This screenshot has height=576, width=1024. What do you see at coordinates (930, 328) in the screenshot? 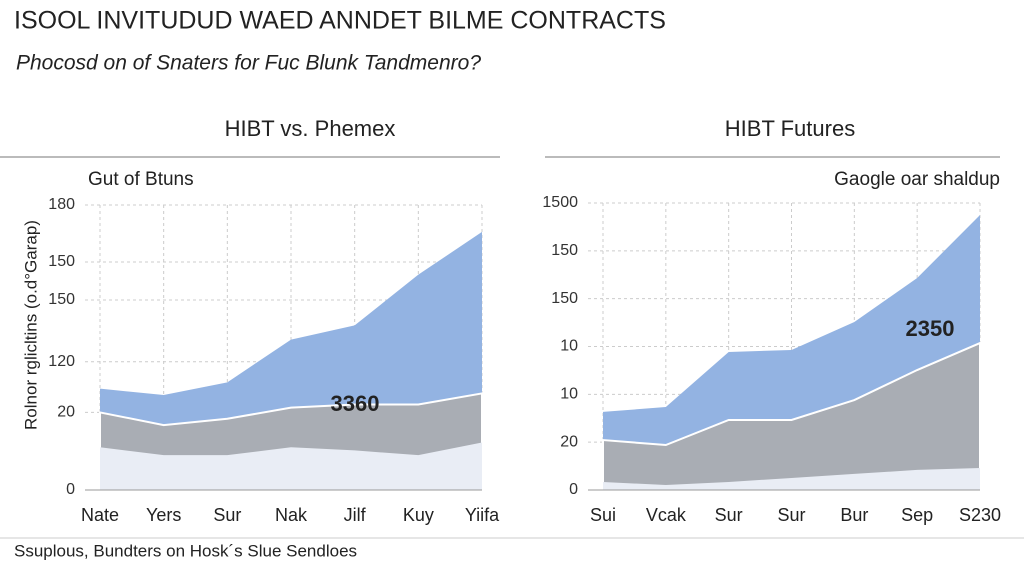
I see `annotation: 2350` at bounding box center [930, 328].